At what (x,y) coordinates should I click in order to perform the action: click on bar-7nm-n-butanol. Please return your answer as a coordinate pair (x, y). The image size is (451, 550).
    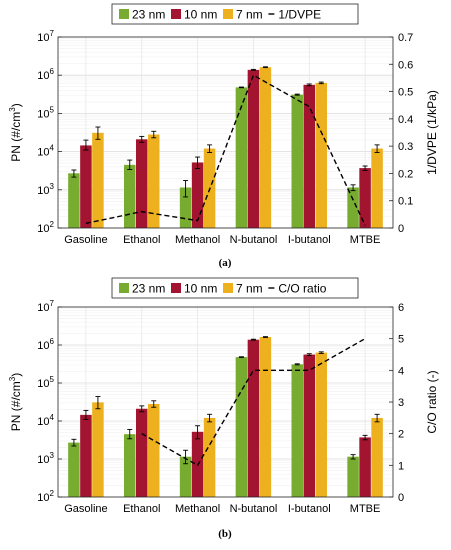
    Looking at the image, I should click on (265, 147).